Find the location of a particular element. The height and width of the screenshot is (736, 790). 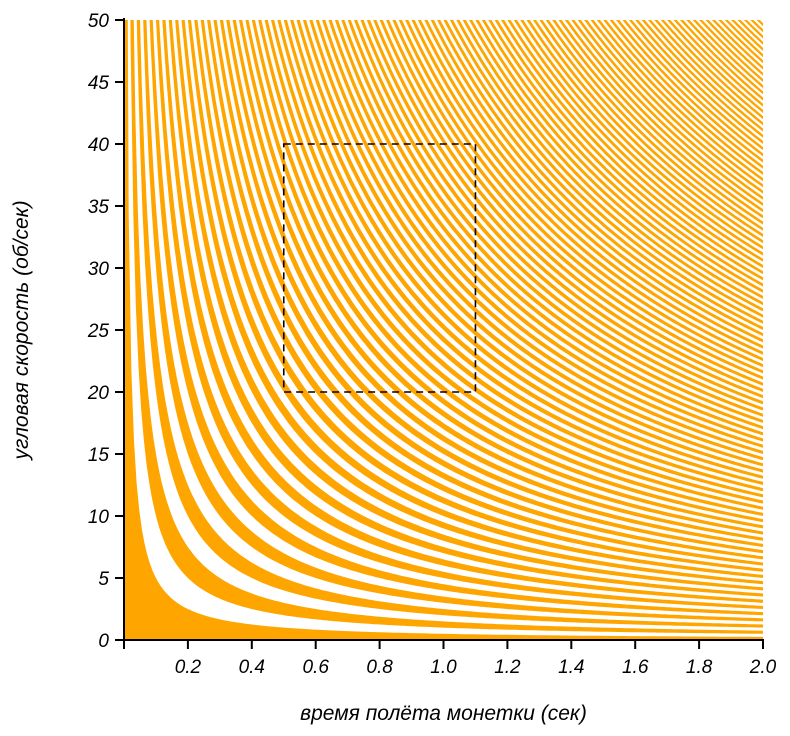

y-tick-label: 10 is located at coordinates (99, 517).